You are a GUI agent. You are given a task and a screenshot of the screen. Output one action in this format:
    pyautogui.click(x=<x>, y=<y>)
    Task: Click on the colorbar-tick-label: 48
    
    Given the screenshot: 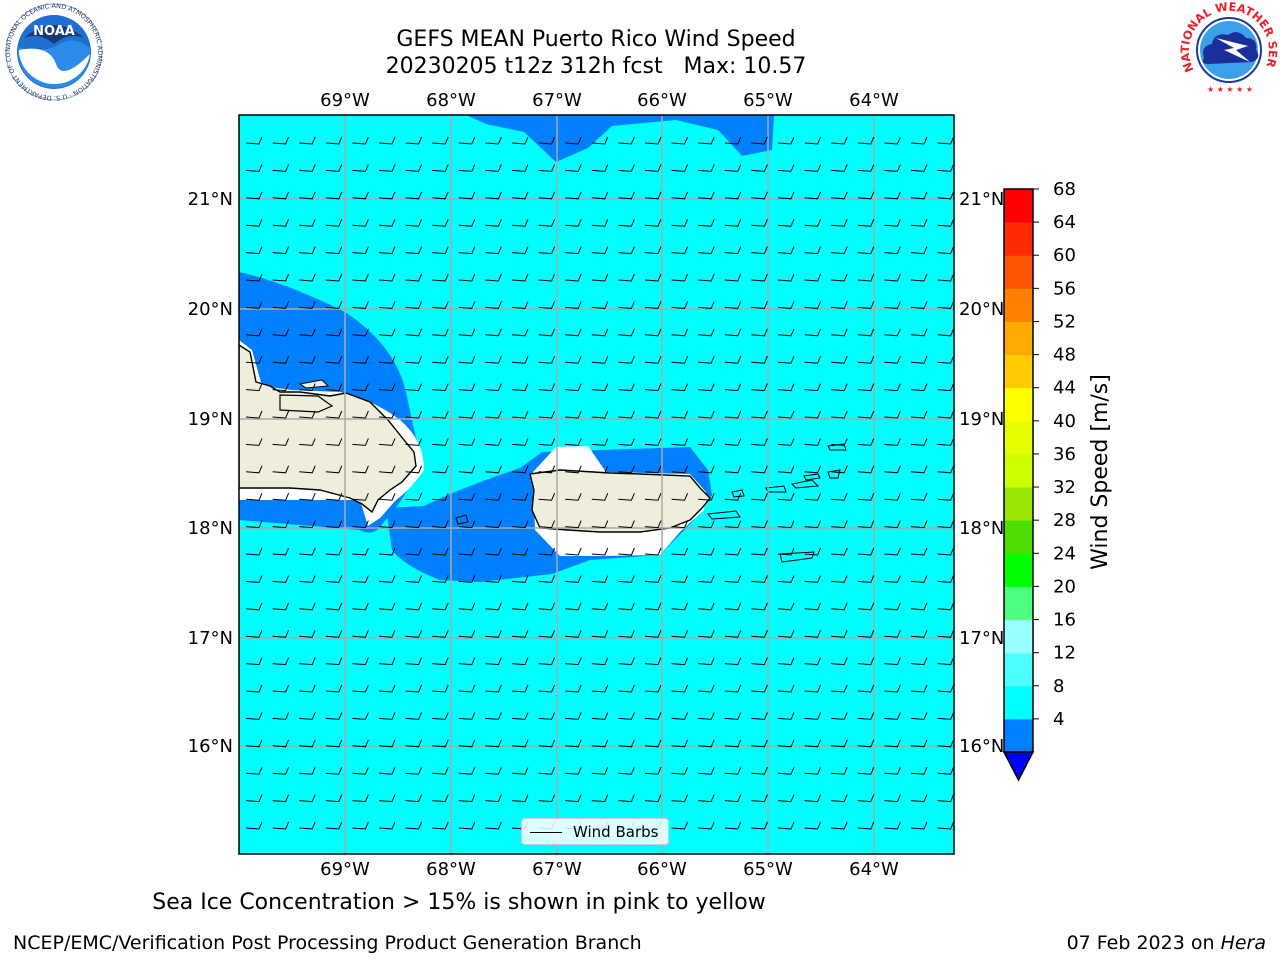 What is the action you would take?
    pyautogui.click(x=1064, y=355)
    